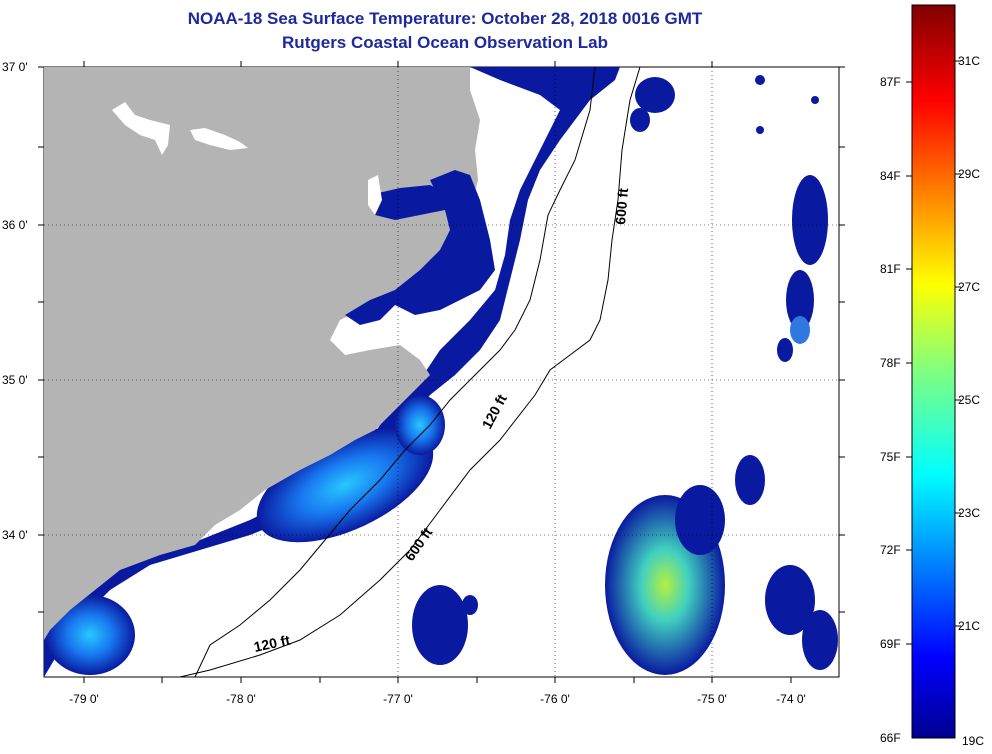  Describe the element at coordinates (791, 699) in the screenshot. I see `lon-label-74: -74 0'` at that location.